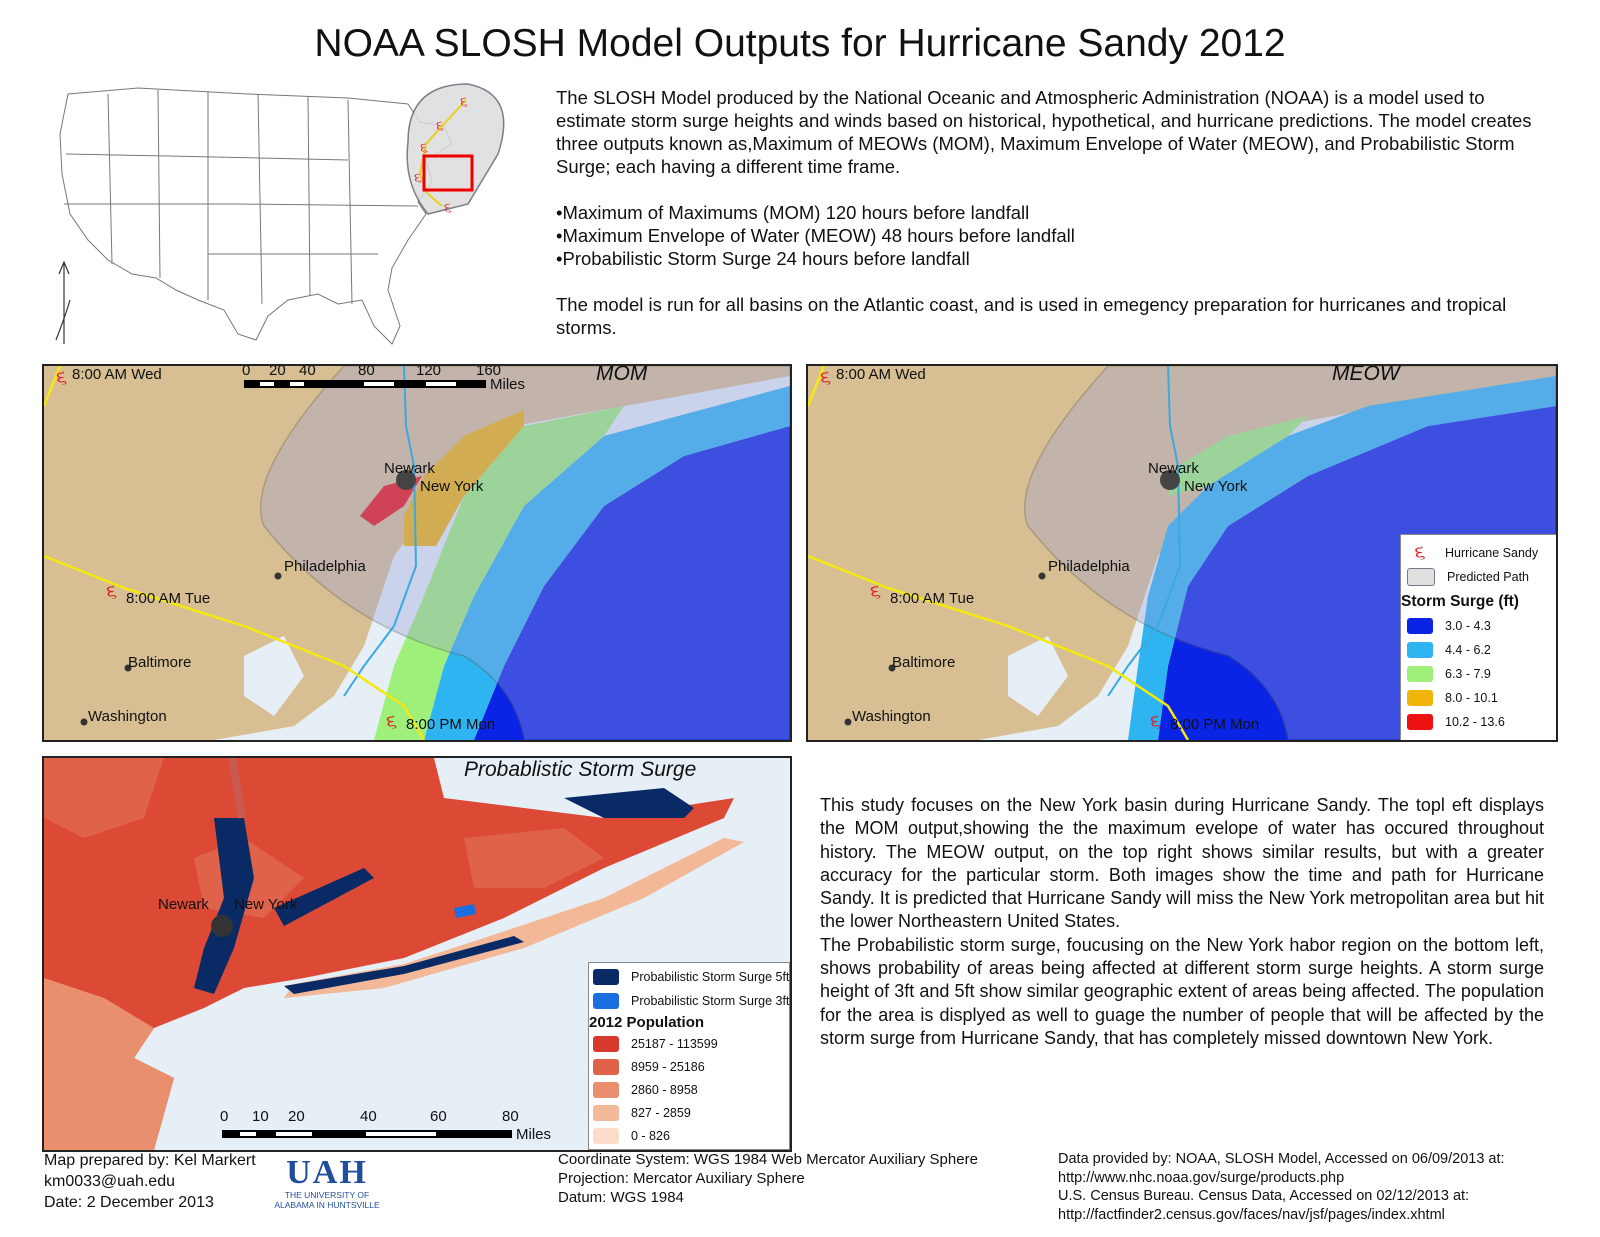 This screenshot has width=1600, height=1237. Describe the element at coordinates (650, 1135) in the screenshot. I see `pop-class: 0 - 826` at that location.